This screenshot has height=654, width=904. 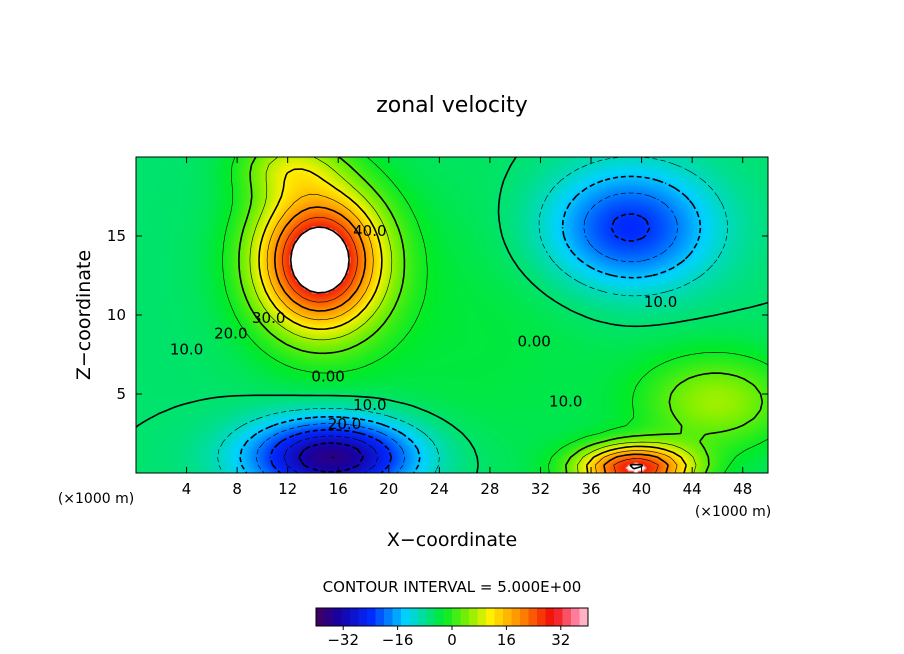 What do you see at coordinates (287, 489) in the screenshot?
I see `x-tick-label: 12` at bounding box center [287, 489].